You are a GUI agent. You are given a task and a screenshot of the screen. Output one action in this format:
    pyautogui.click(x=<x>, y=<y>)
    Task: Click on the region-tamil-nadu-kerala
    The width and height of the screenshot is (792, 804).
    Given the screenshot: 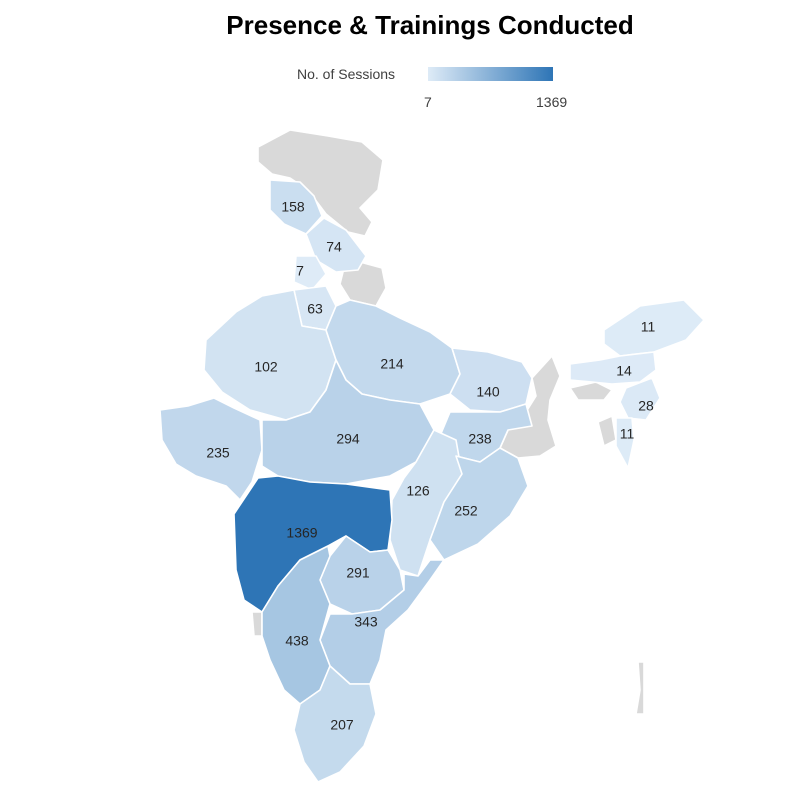 What is the action you would take?
    pyautogui.click(x=335, y=724)
    